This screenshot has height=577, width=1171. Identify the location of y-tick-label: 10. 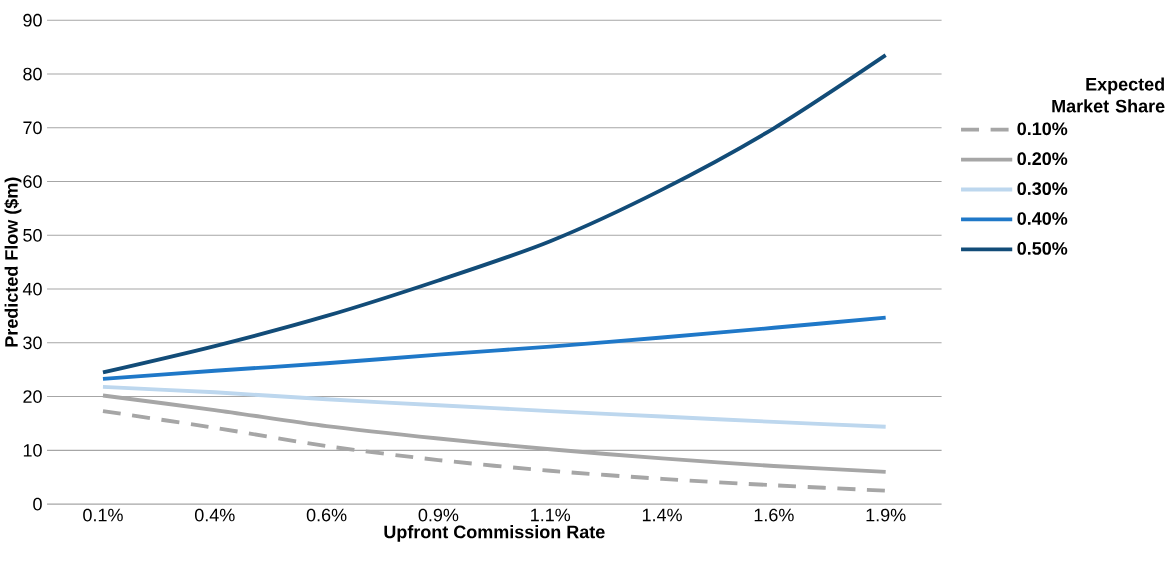
(32, 450).